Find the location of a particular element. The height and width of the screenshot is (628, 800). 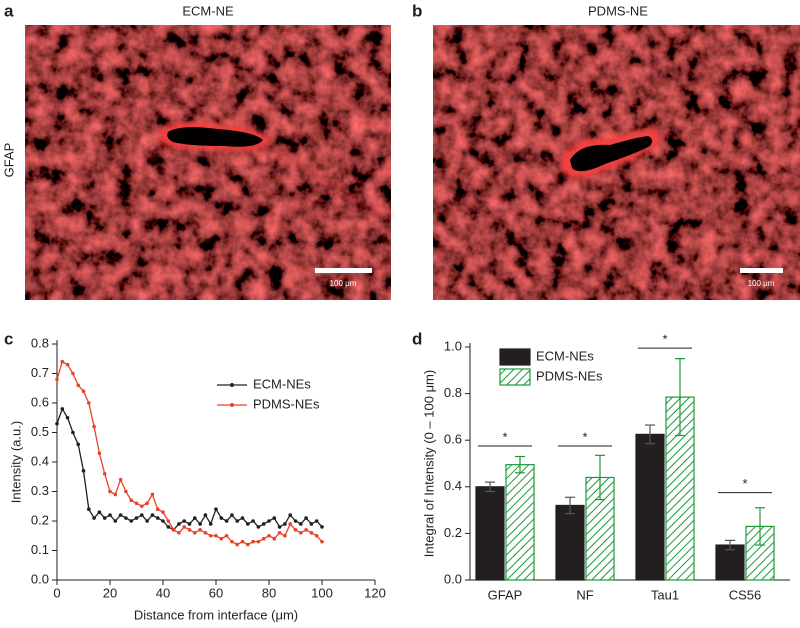

panel-title: PDMS-NE is located at coordinates (618, 10).